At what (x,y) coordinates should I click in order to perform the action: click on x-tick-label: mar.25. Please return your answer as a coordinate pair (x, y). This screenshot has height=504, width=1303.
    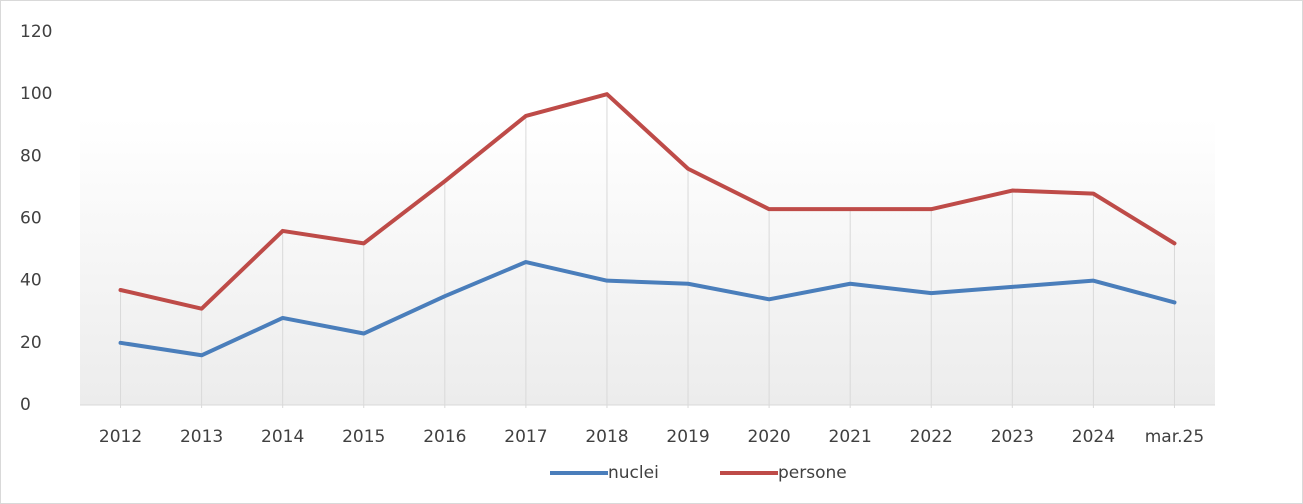
    Looking at the image, I should click on (1174, 437).